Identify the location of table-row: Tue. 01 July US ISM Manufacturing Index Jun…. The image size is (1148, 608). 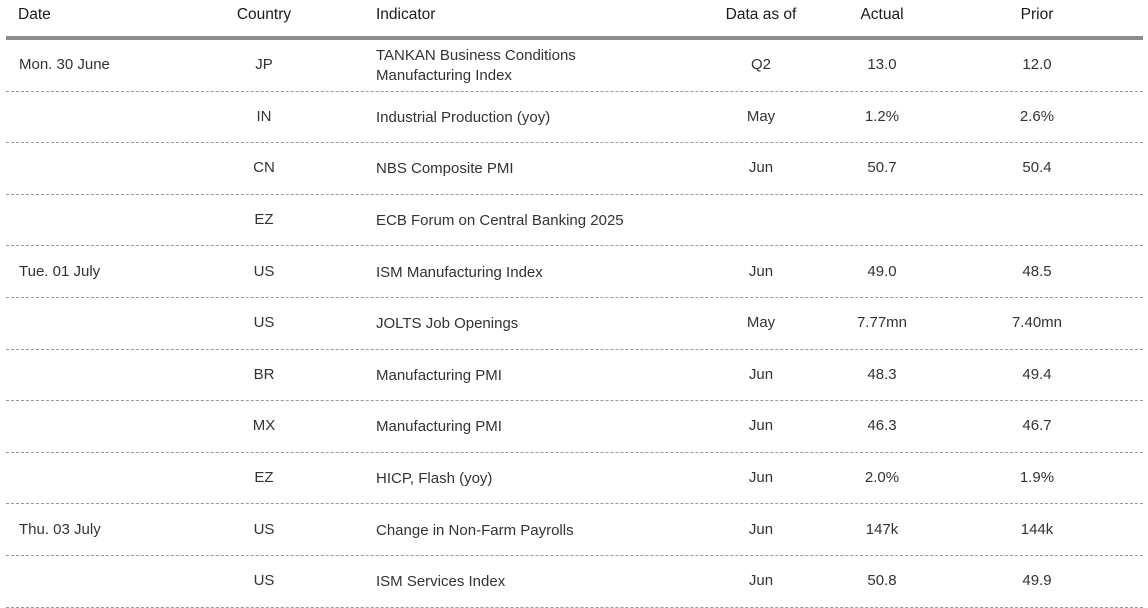
(574, 272).